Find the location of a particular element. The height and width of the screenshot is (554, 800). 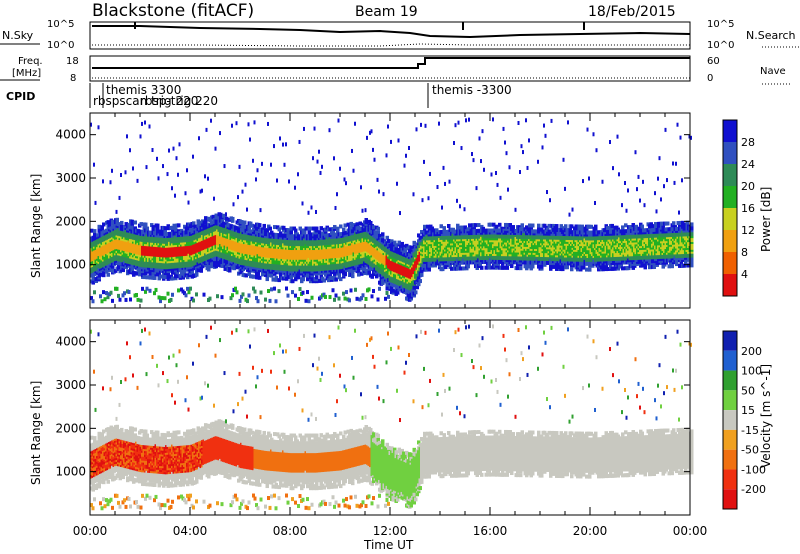

freq-panel-frame is located at coordinates (390, 68).